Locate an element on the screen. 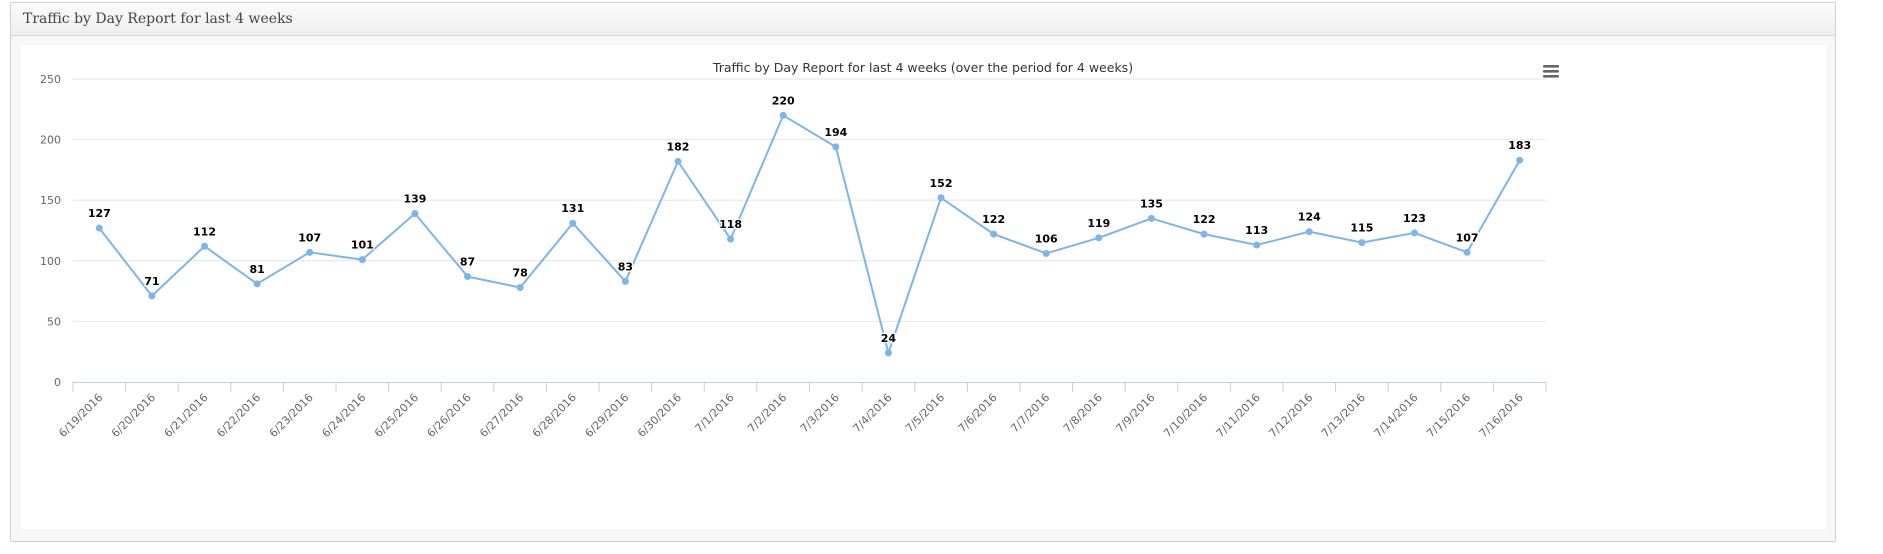 The width and height of the screenshot is (1883, 554). y-tick-label: 250 is located at coordinates (50, 79).